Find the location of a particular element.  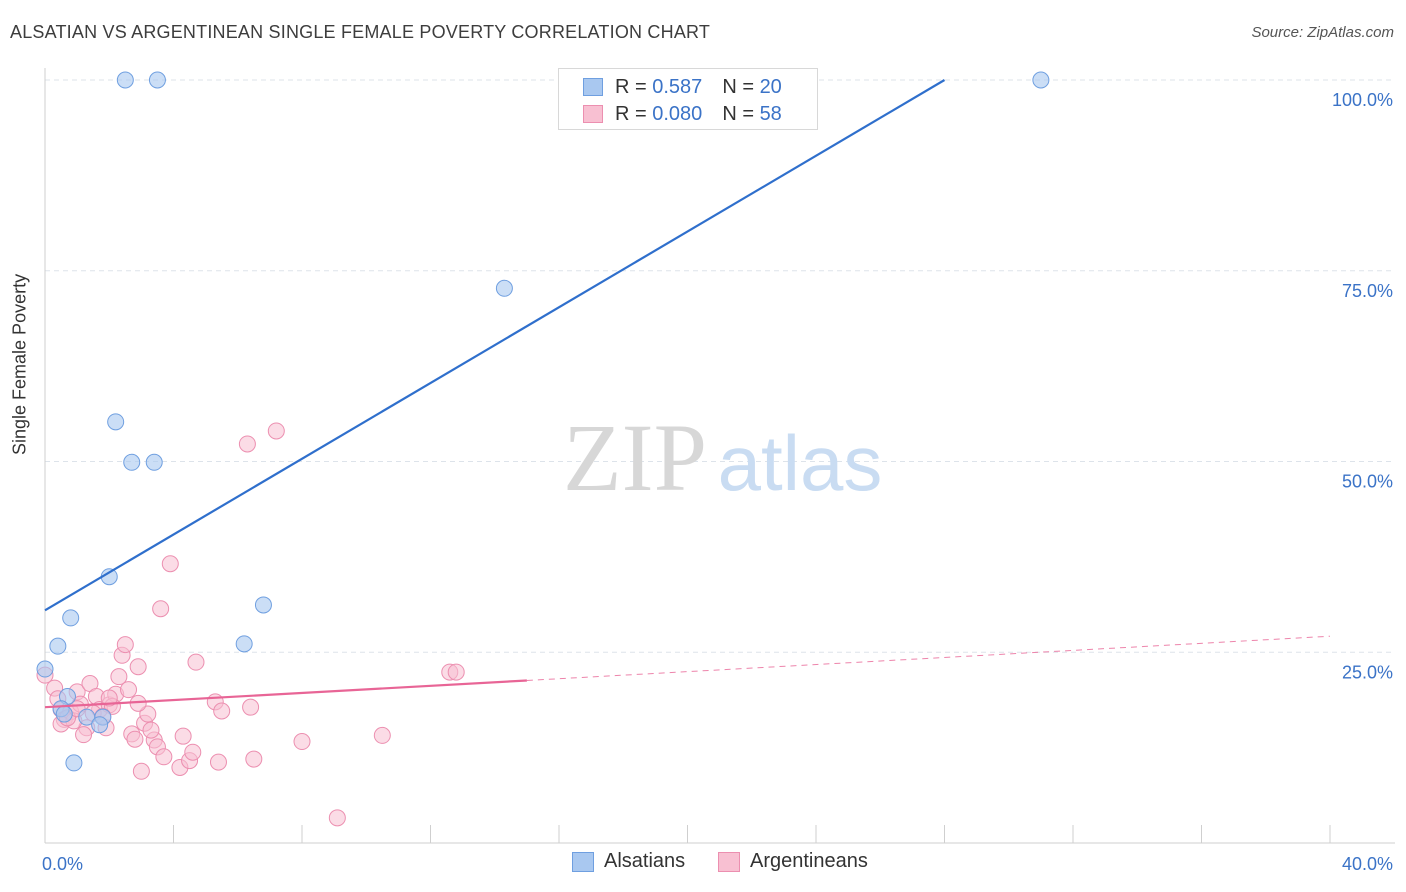

legend-row-argentineans: R = 0.080 N = 58 is located at coordinates (682, 114).